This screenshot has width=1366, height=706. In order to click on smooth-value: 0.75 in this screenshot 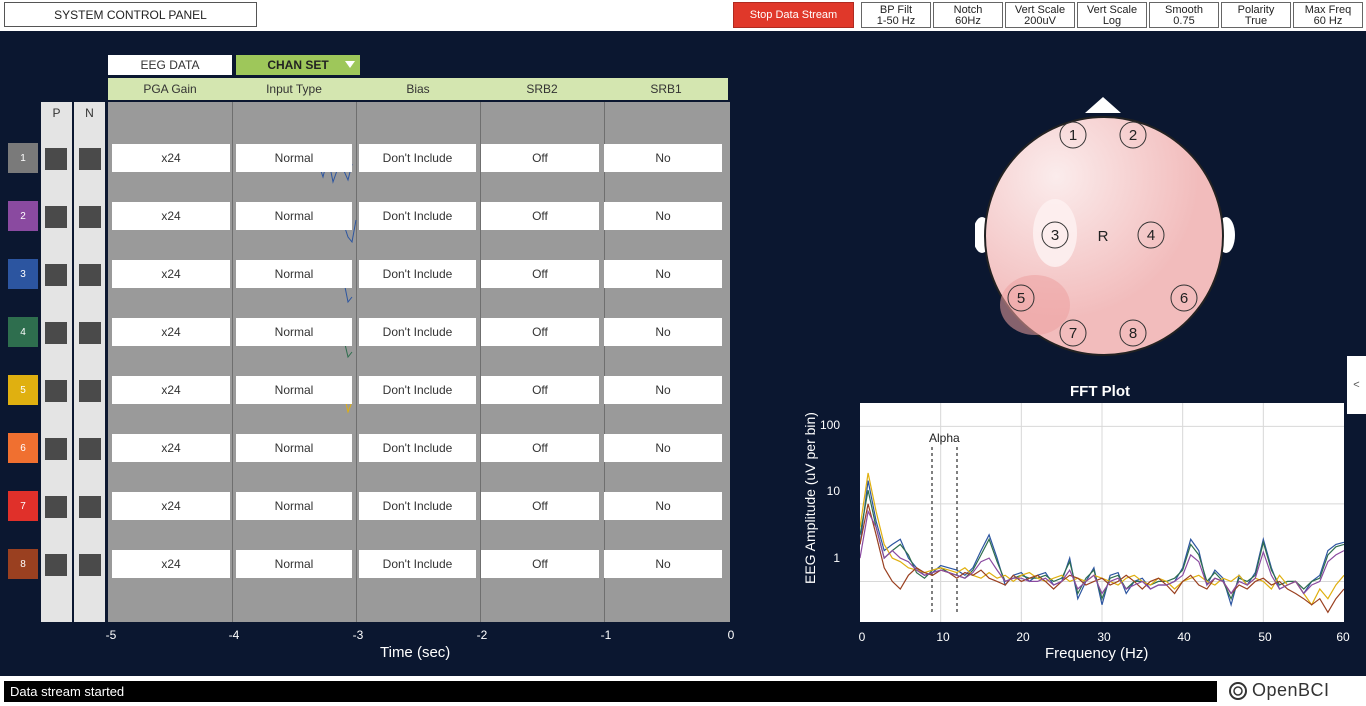, I will do `click(1184, 21)`.